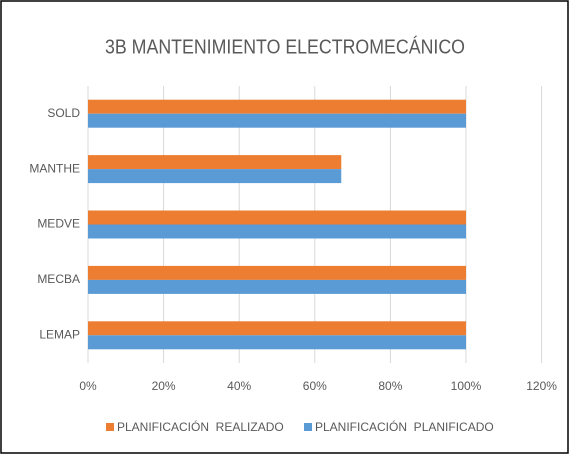 The height and width of the screenshot is (460, 570). What do you see at coordinates (315, 386) in the screenshot?
I see `x-tick-label: 60%` at bounding box center [315, 386].